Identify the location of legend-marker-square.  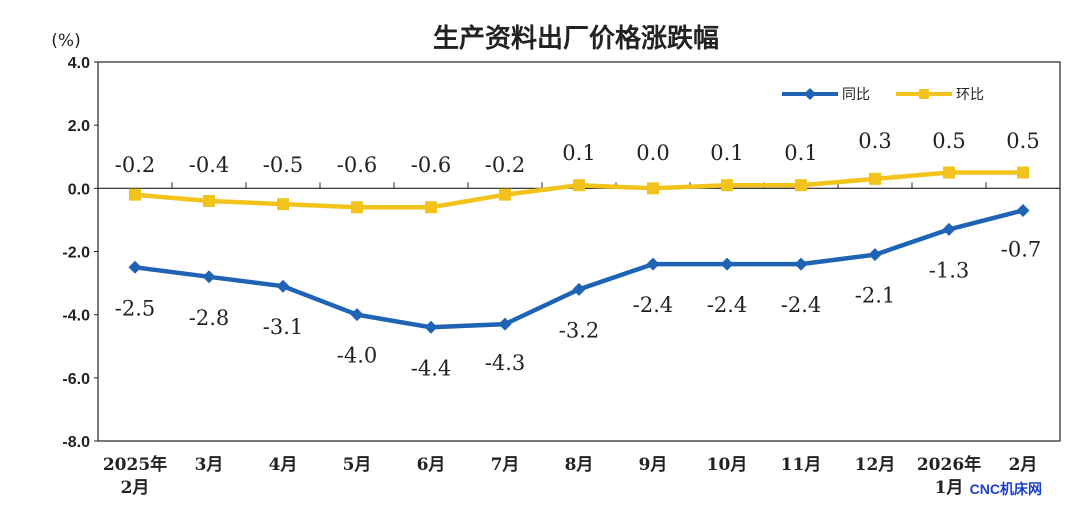
(924, 94).